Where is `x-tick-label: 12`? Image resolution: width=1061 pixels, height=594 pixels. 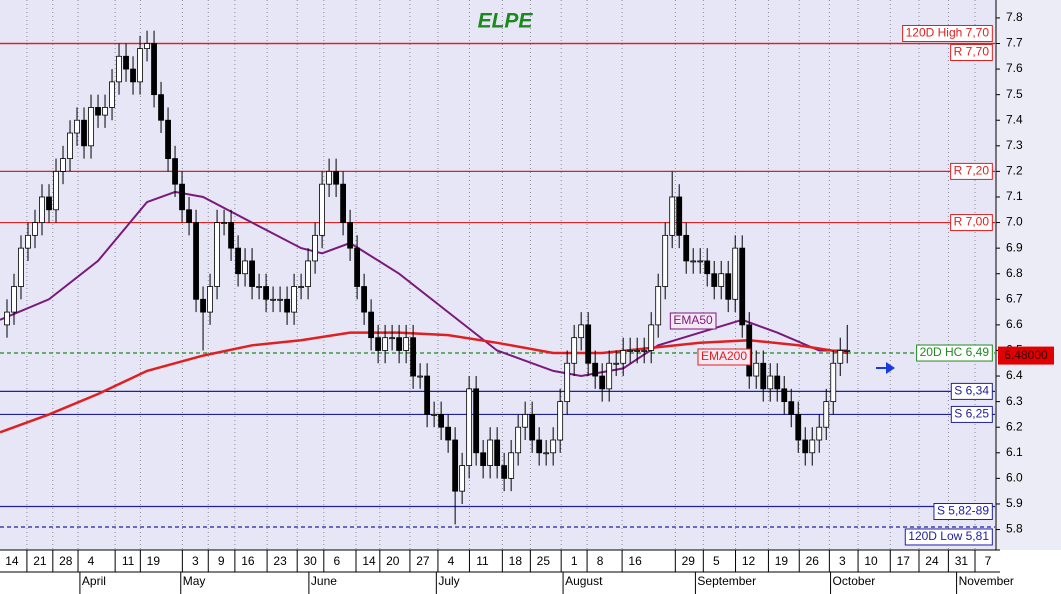
x-tick-label: 12 is located at coordinates (749, 561).